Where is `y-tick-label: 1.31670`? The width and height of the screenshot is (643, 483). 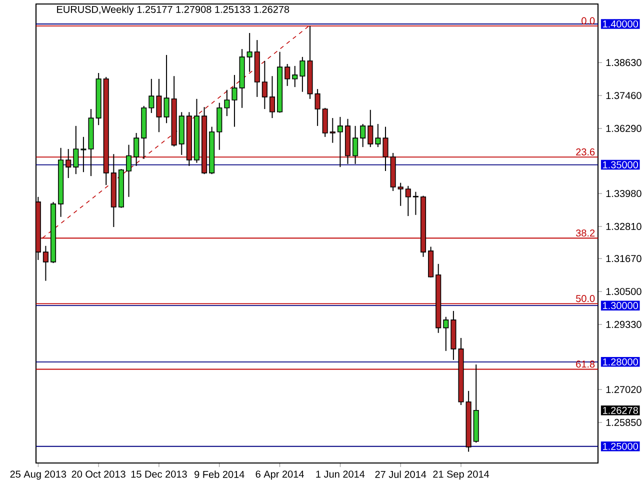 y-tick-label: 1.31670 is located at coordinates (624, 258).